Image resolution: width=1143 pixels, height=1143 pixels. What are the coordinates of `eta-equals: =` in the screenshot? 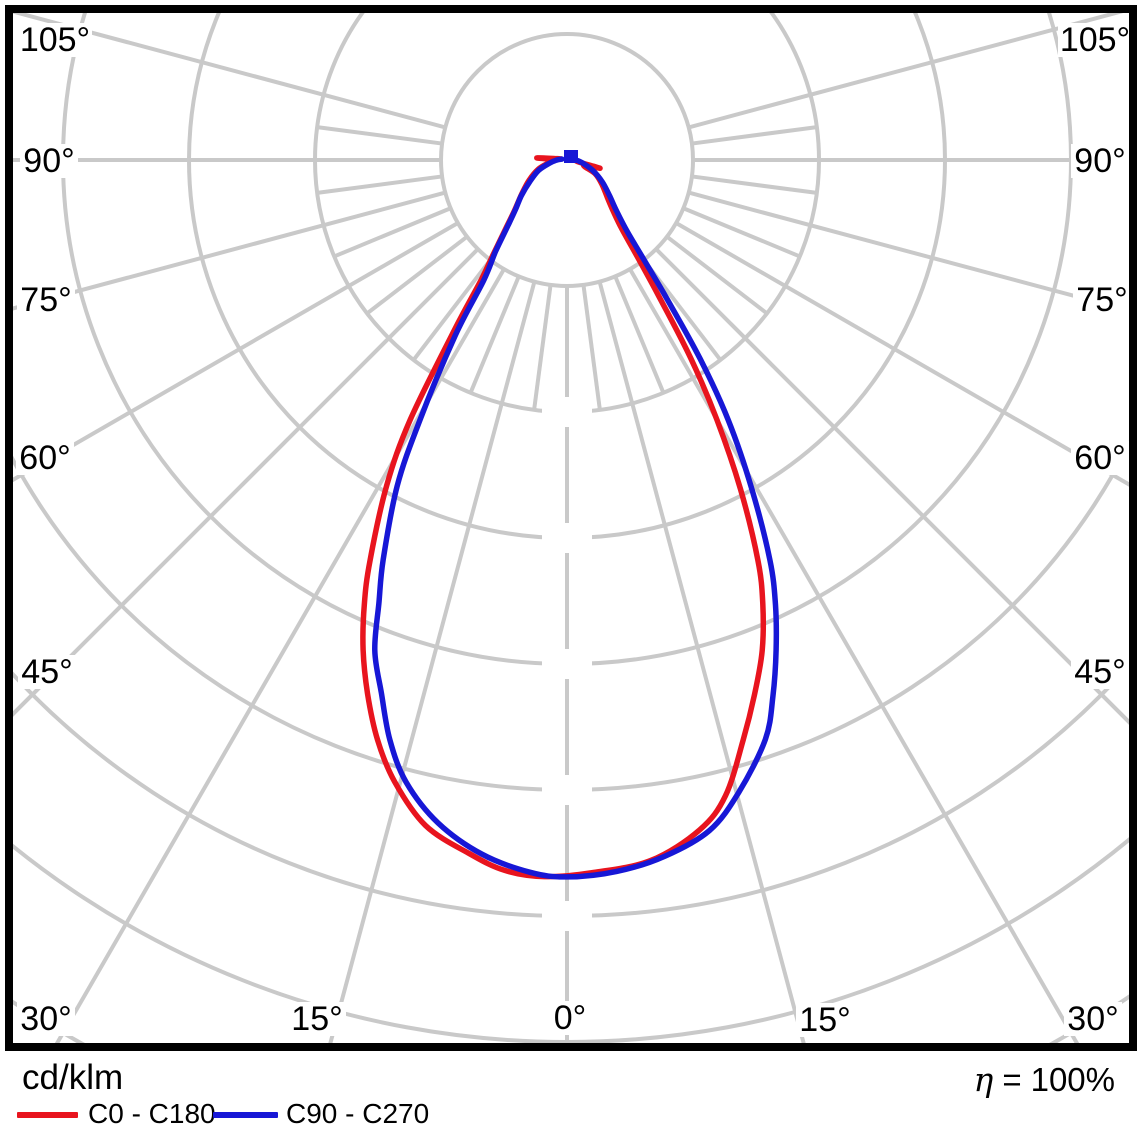 It's located at (1012, 1079).